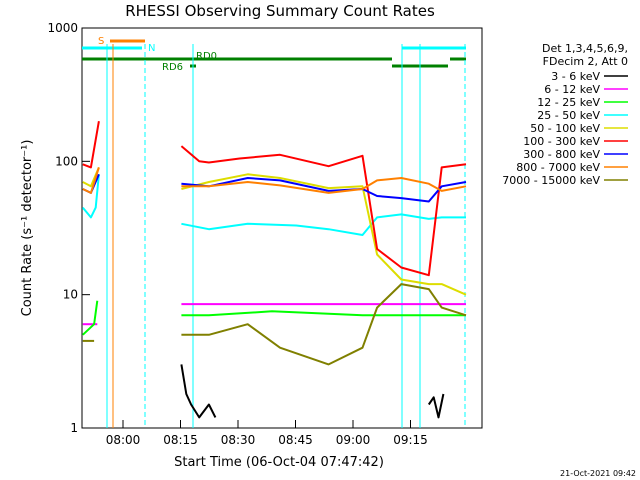  Describe the element at coordinates (410, 440) in the screenshot. I see `x-tick-label: 09:15` at that location.